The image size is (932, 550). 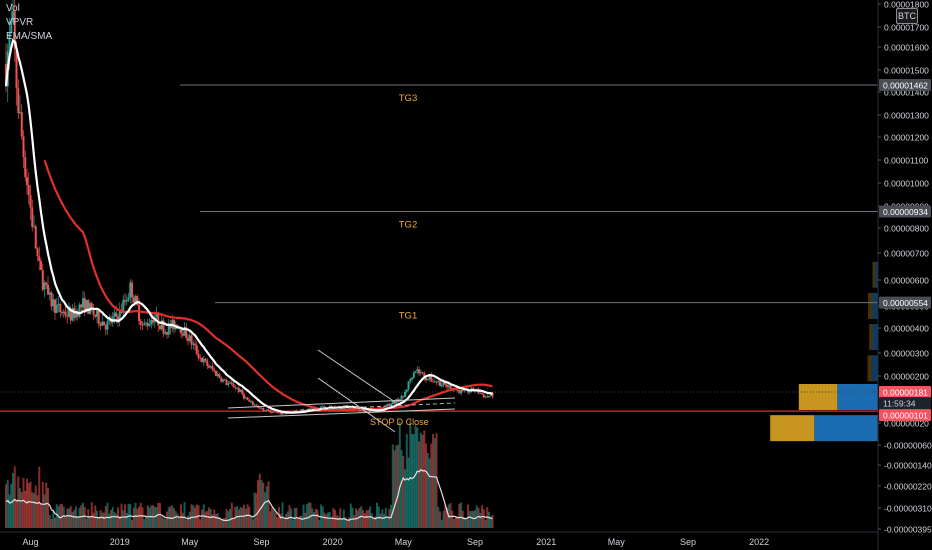 I want to click on quote-currency-badge: BTC, so click(x=907, y=16).